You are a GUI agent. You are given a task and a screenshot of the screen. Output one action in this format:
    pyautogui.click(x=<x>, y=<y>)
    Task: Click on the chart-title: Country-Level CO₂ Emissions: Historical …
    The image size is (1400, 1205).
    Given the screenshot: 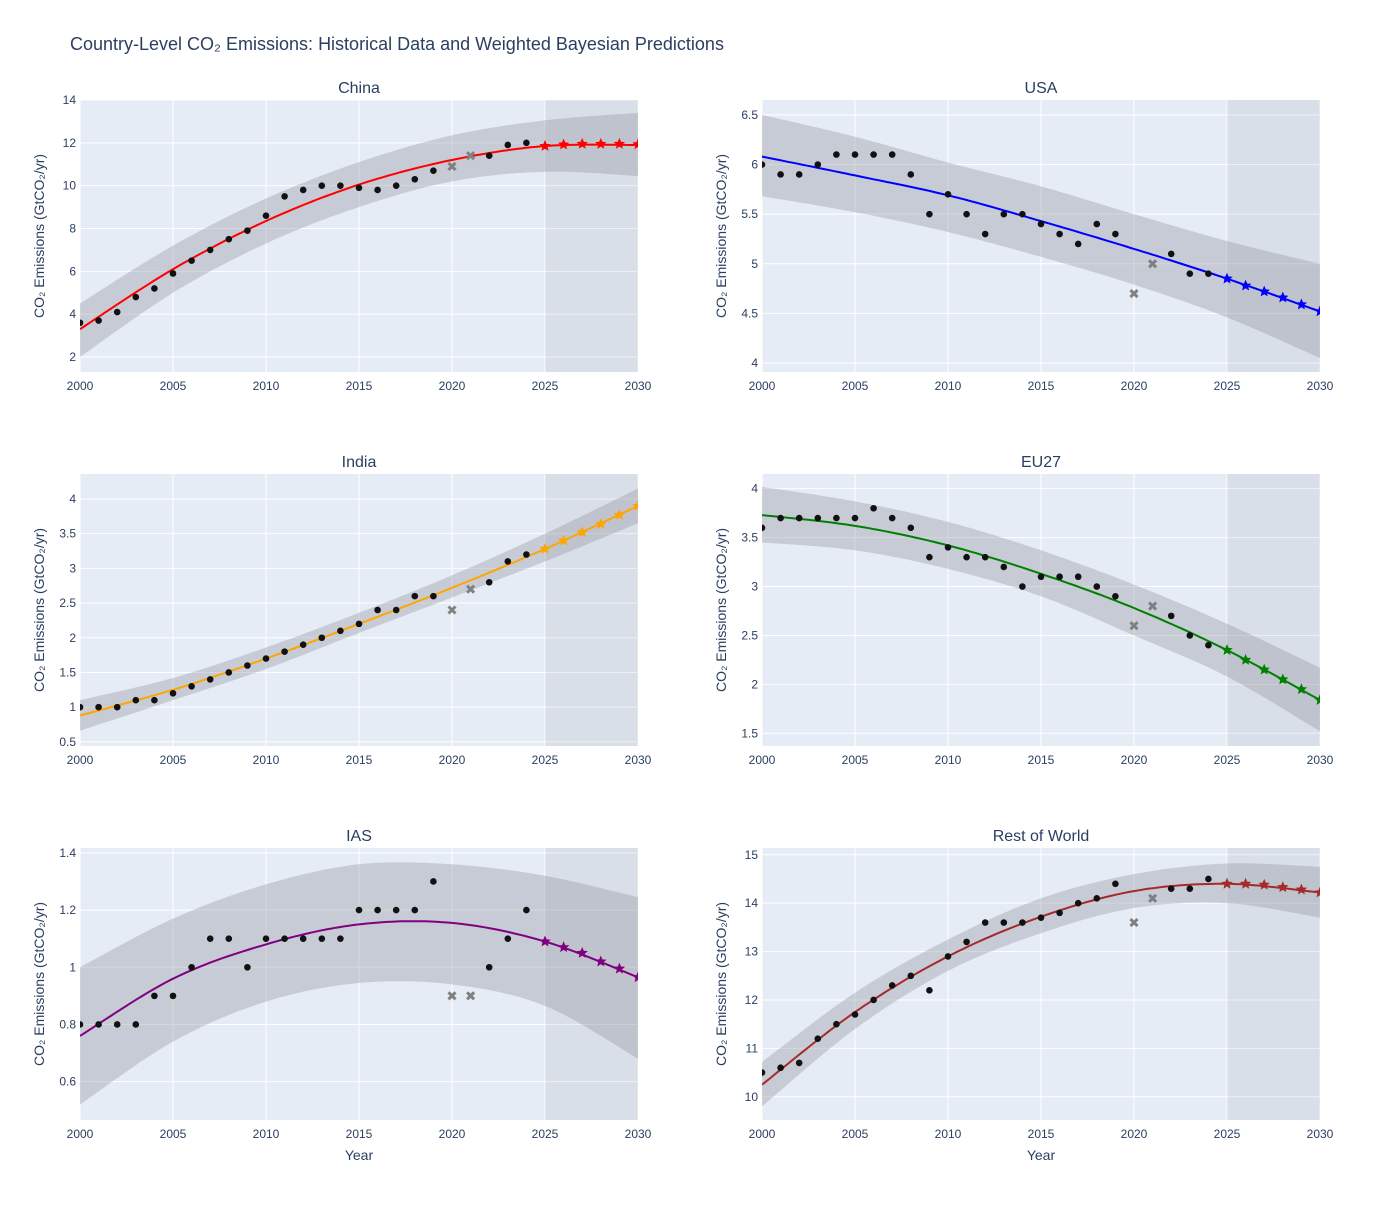 What is the action you would take?
    pyautogui.click(x=397, y=44)
    